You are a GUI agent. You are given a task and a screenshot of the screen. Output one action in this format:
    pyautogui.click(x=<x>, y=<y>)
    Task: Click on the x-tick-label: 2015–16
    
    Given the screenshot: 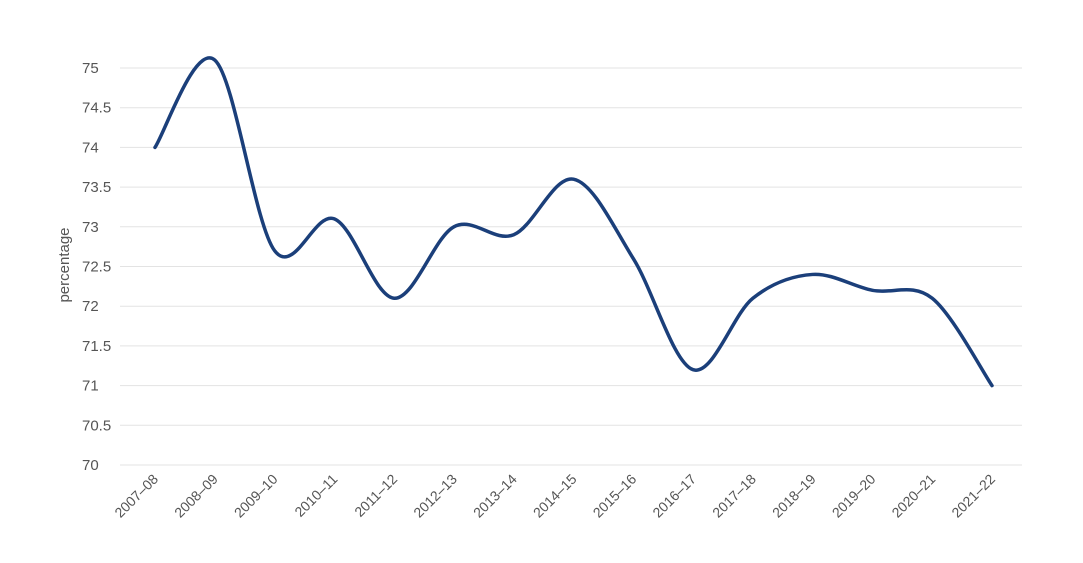 What is the action you would take?
    pyautogui.click(x=615, y=496)
    